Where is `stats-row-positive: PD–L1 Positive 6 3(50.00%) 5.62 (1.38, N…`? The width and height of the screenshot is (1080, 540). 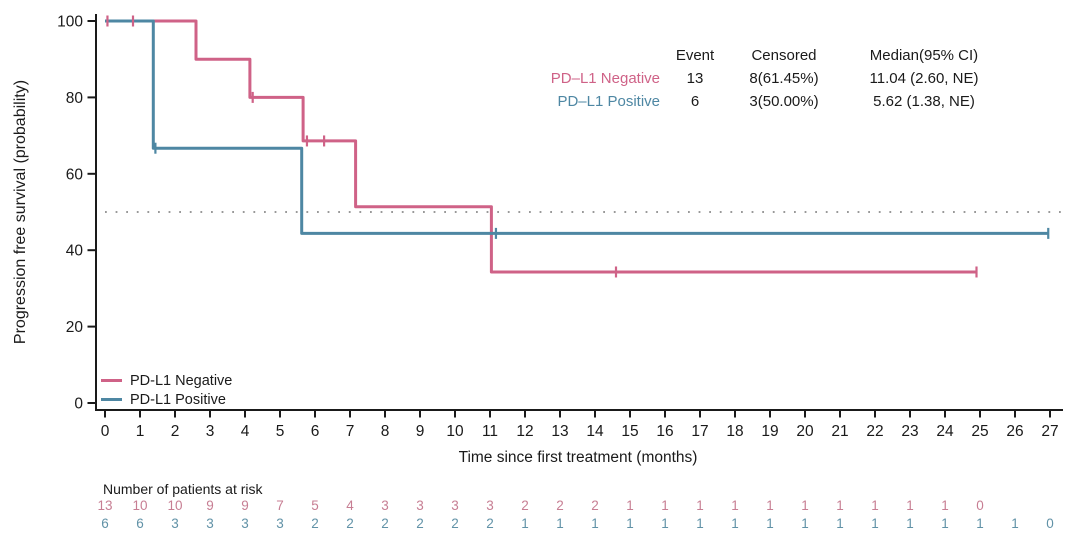
stats-row-positive: PD–L1 Positive 6 3(50.00%) 5.62 (1.38, N… is located at coordinates (765, 101).